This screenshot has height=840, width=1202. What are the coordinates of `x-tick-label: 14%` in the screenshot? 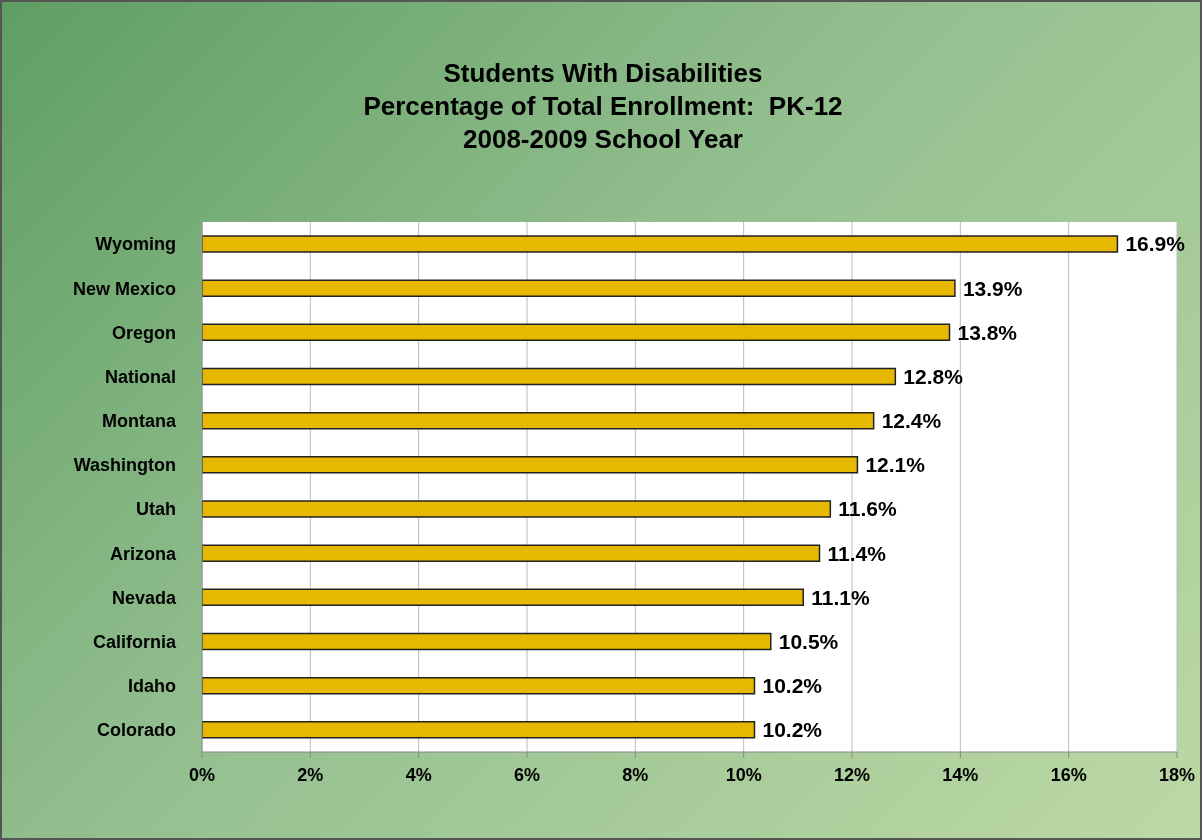 It's located at (960, 774).